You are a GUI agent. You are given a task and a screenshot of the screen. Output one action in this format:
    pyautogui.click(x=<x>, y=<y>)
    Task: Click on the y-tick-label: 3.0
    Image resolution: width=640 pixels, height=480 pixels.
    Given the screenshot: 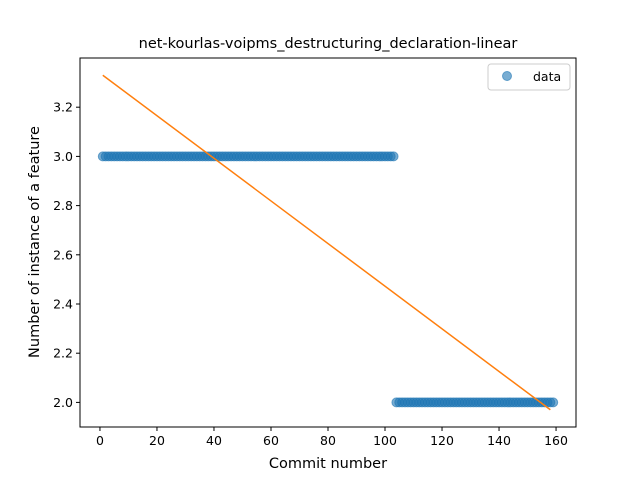 What is the action you would take?
    pyautogui.click(x=63, y=156)
    